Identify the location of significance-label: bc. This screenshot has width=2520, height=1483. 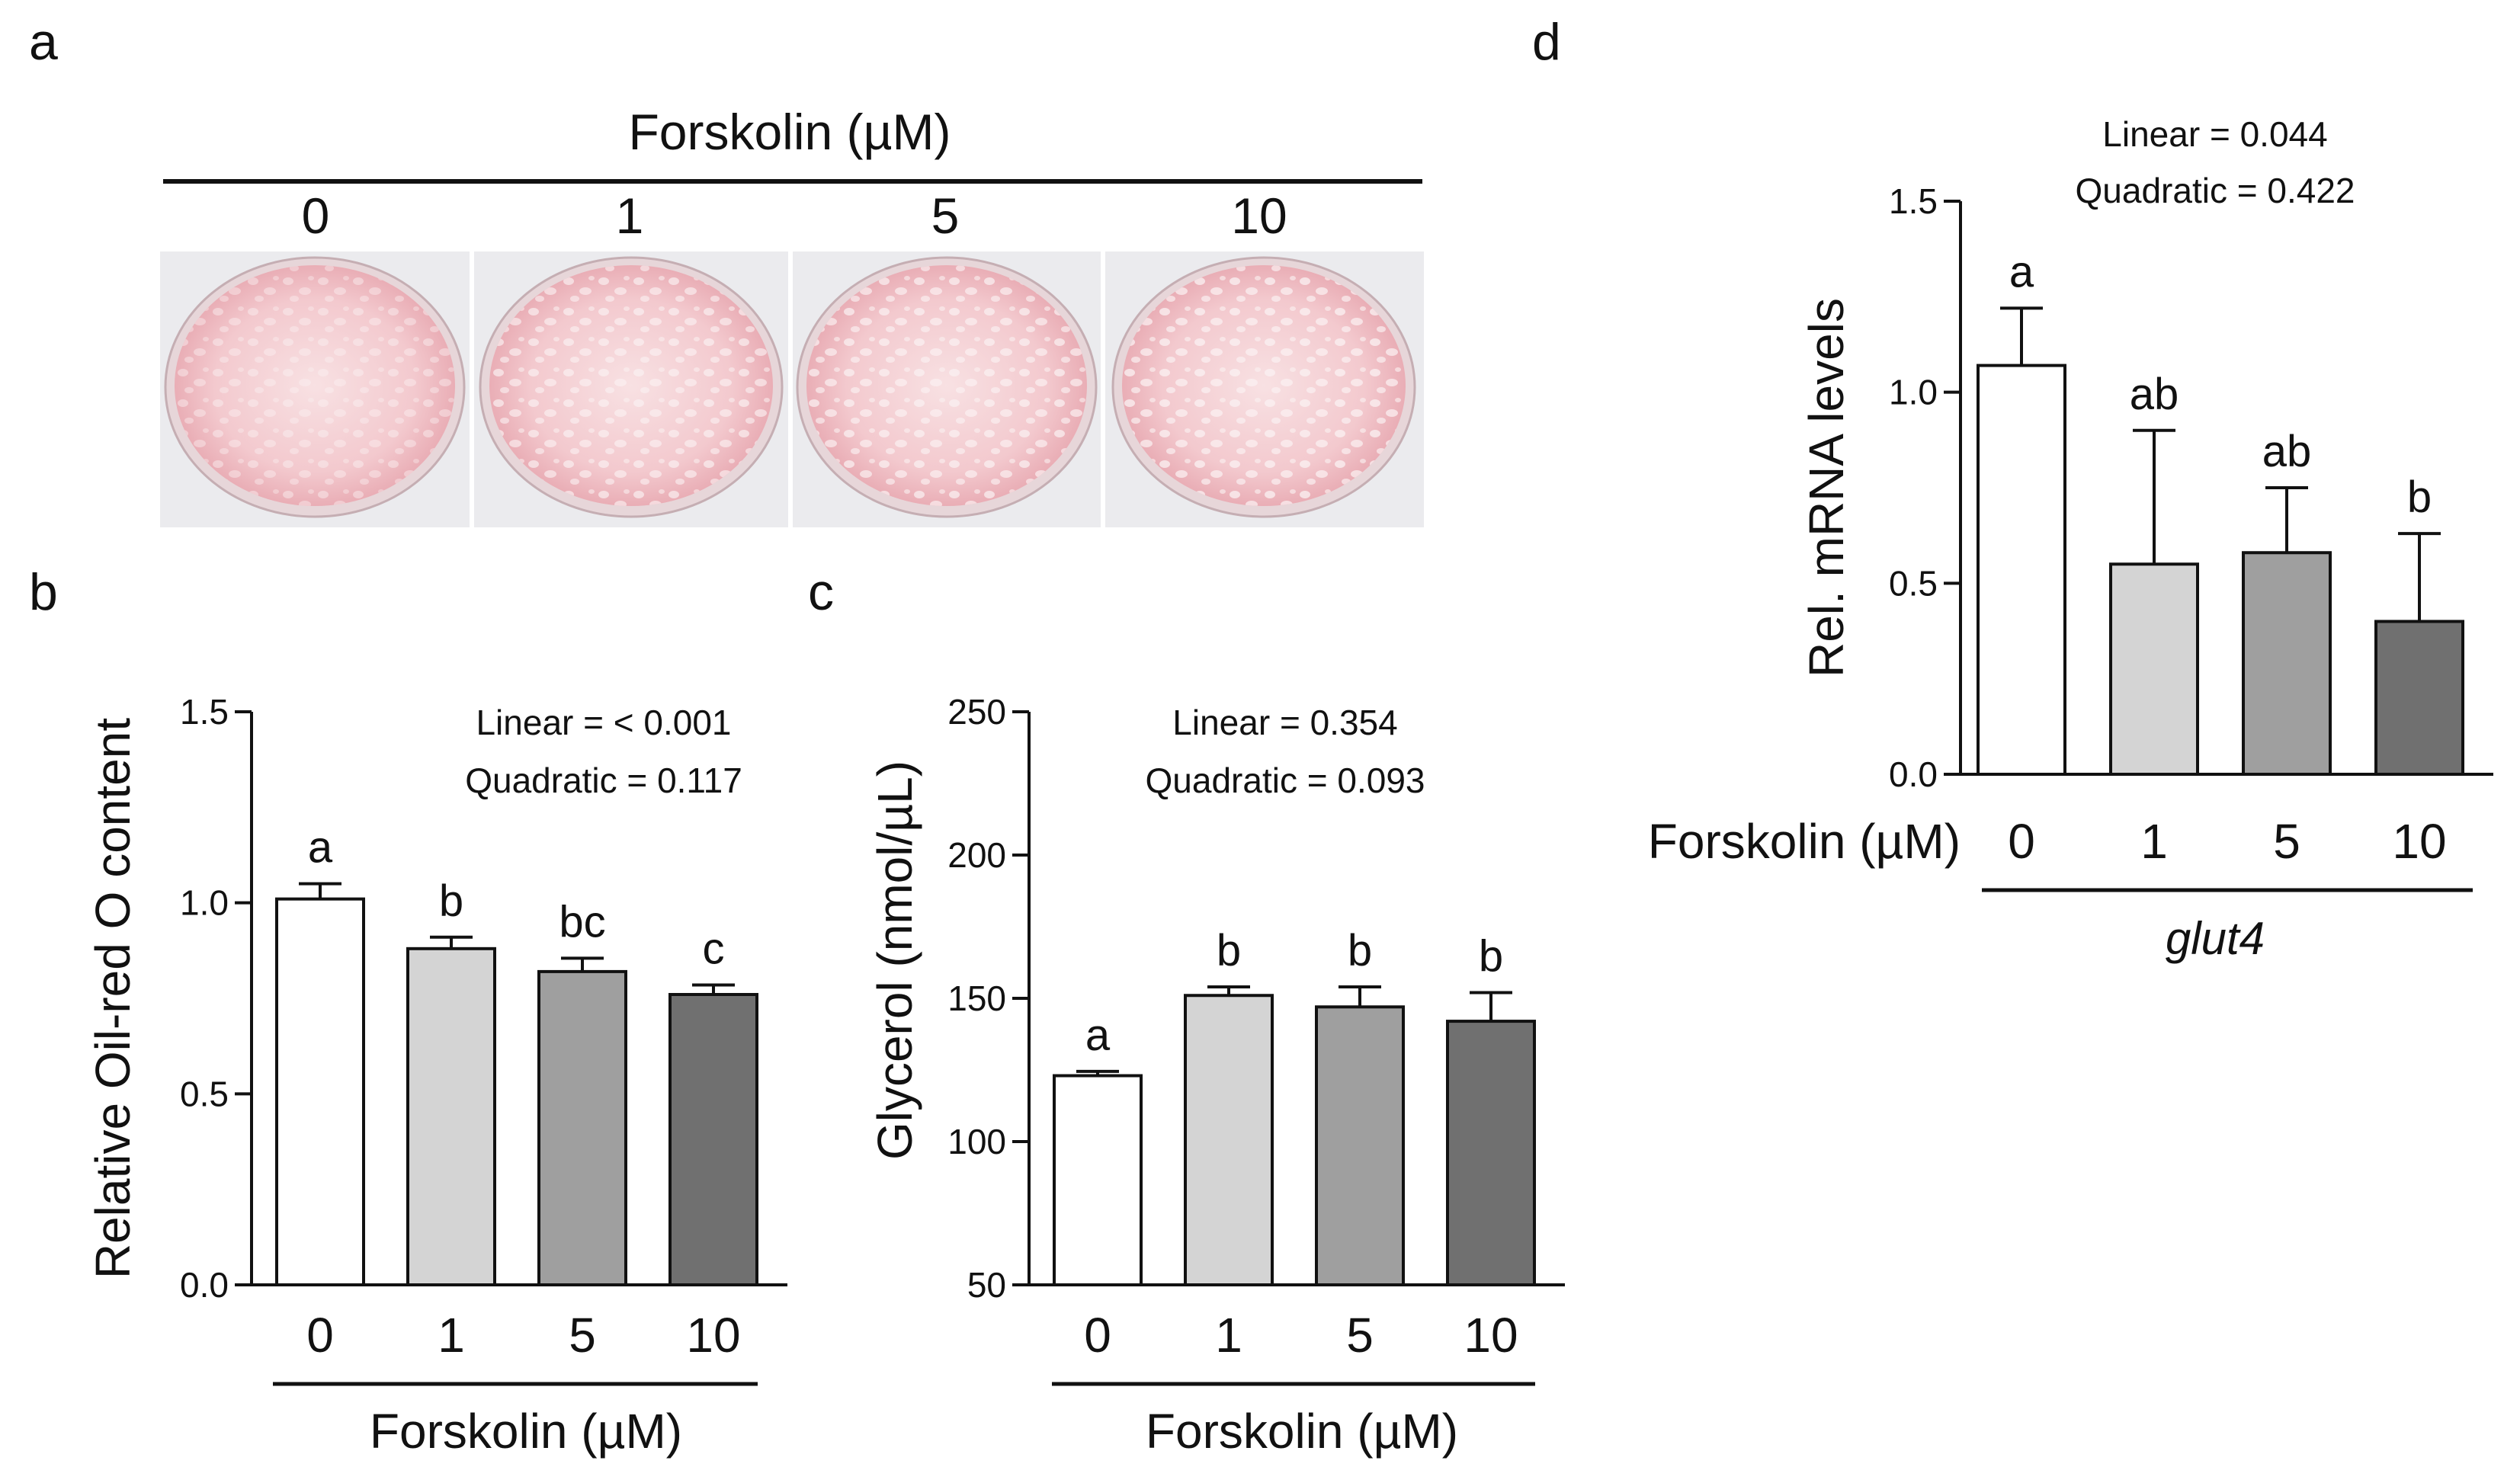
(582, 921).